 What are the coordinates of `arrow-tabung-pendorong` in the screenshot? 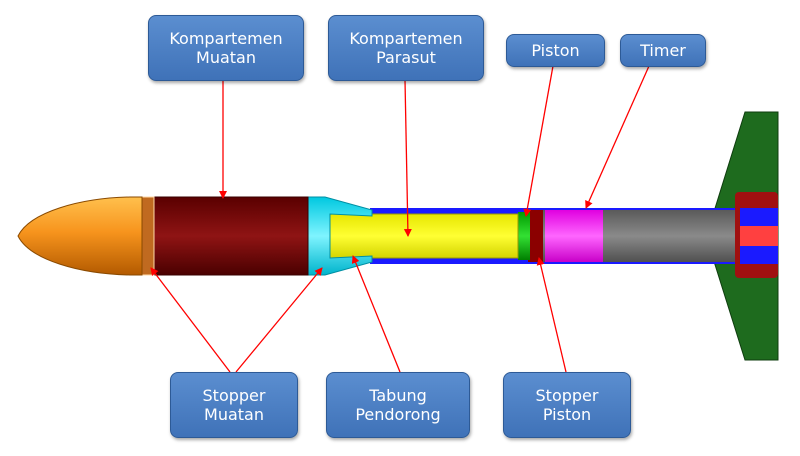 It's located at (376, 314).